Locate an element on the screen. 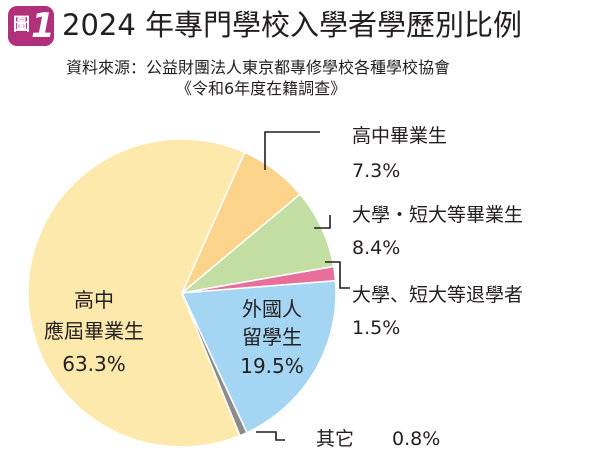 The image size is (600, 470). slice-label-4-line-1: 外國人 is located at coordinates (272, 309).